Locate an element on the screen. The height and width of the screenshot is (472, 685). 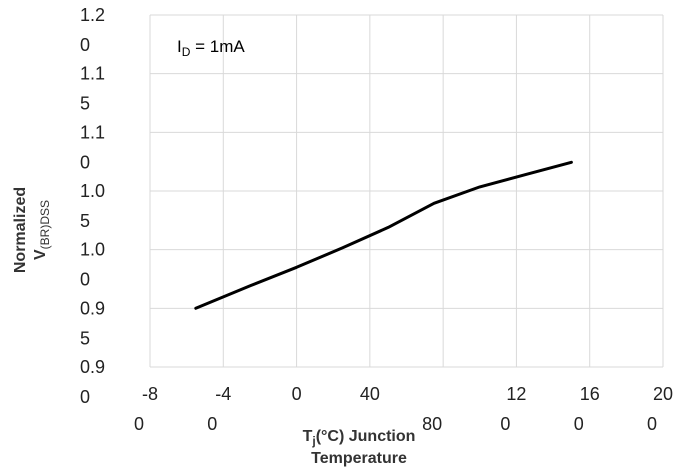
x-tick-label: 40 is located at coordinates (370, 394).